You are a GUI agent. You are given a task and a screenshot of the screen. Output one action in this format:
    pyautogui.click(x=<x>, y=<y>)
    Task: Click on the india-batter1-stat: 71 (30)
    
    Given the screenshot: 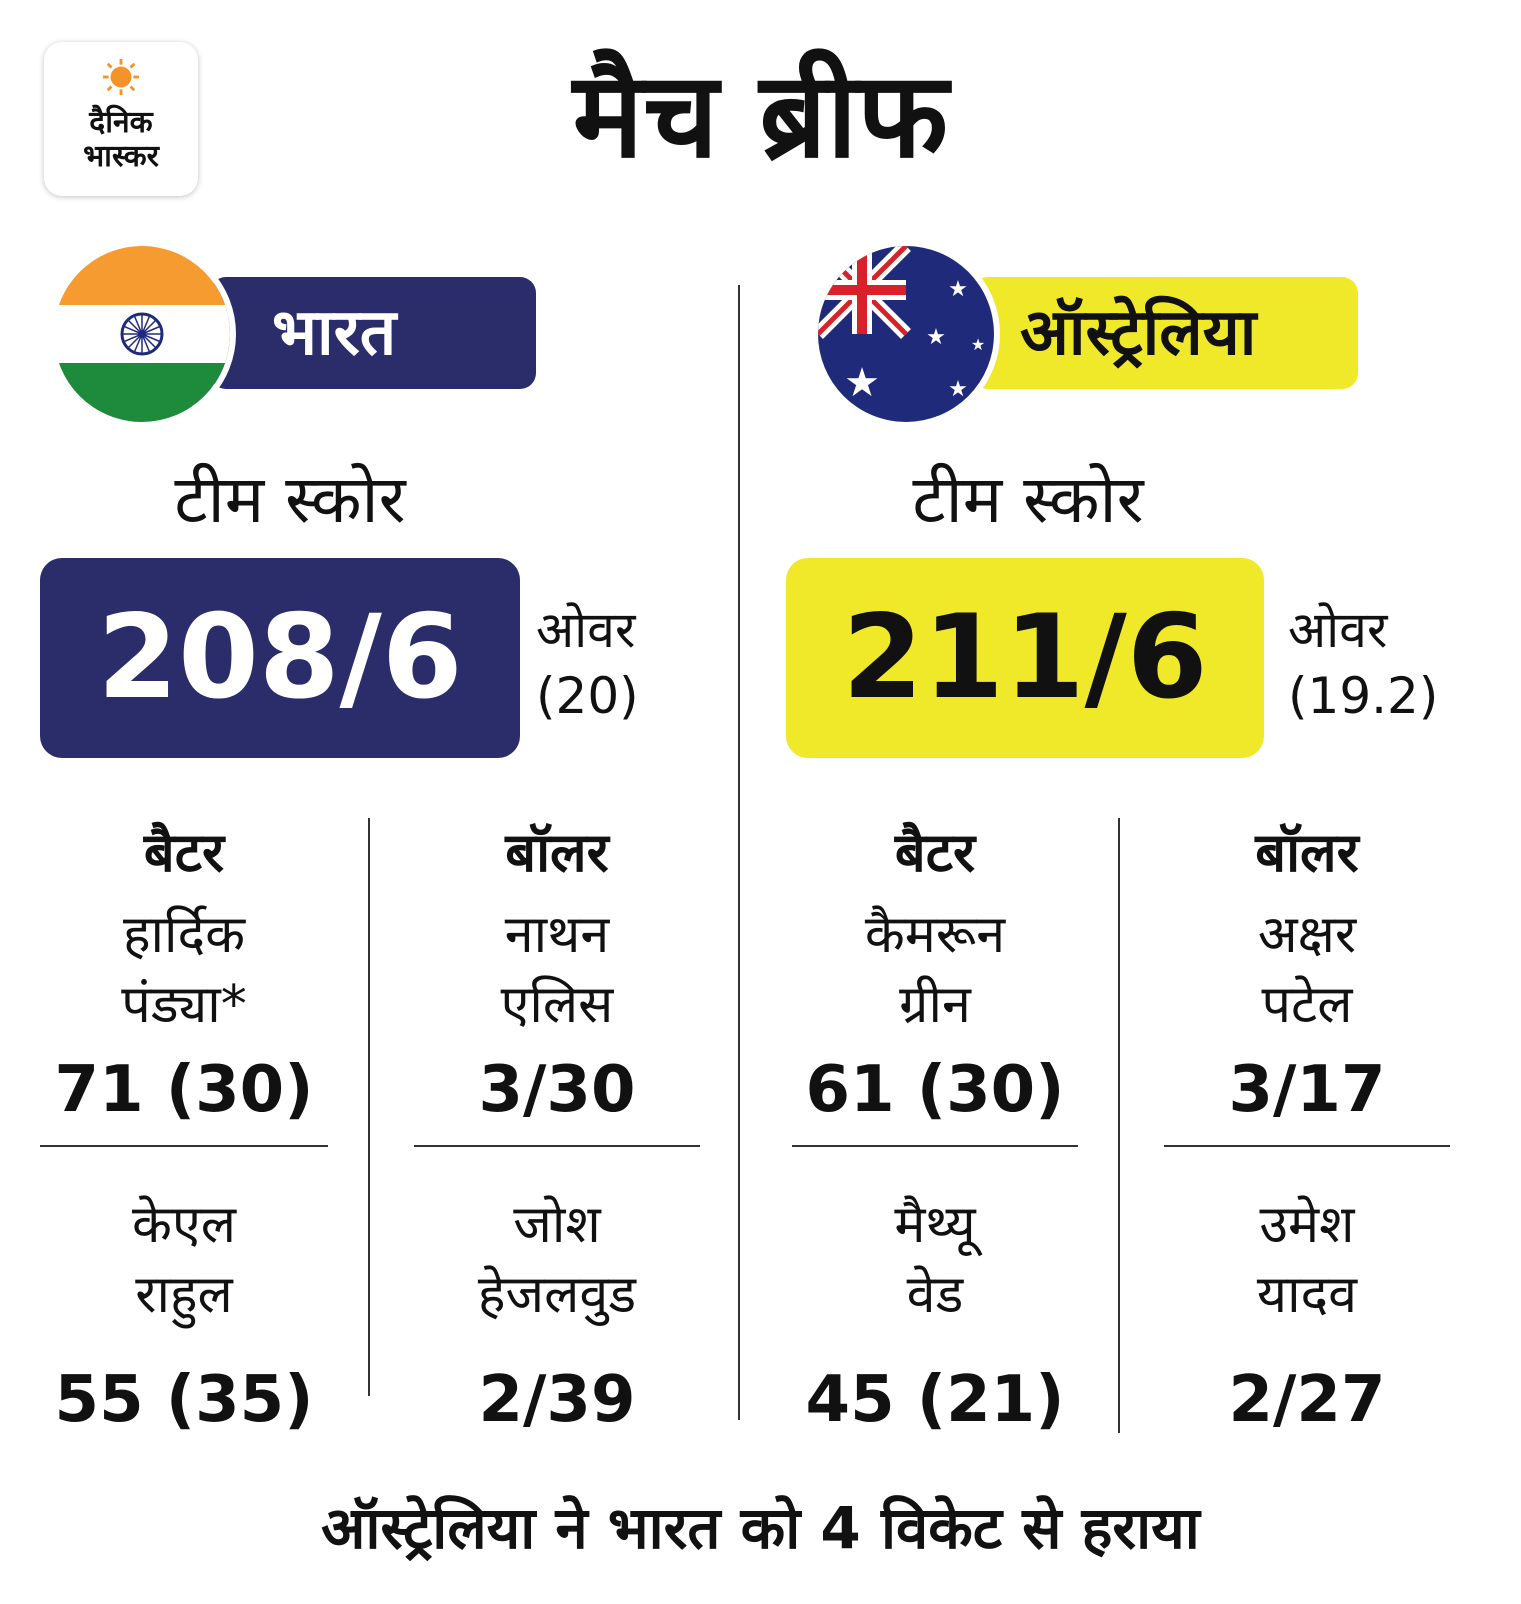 What is the action you would take?
    pyautogui.click(x=184, y=1090)
    